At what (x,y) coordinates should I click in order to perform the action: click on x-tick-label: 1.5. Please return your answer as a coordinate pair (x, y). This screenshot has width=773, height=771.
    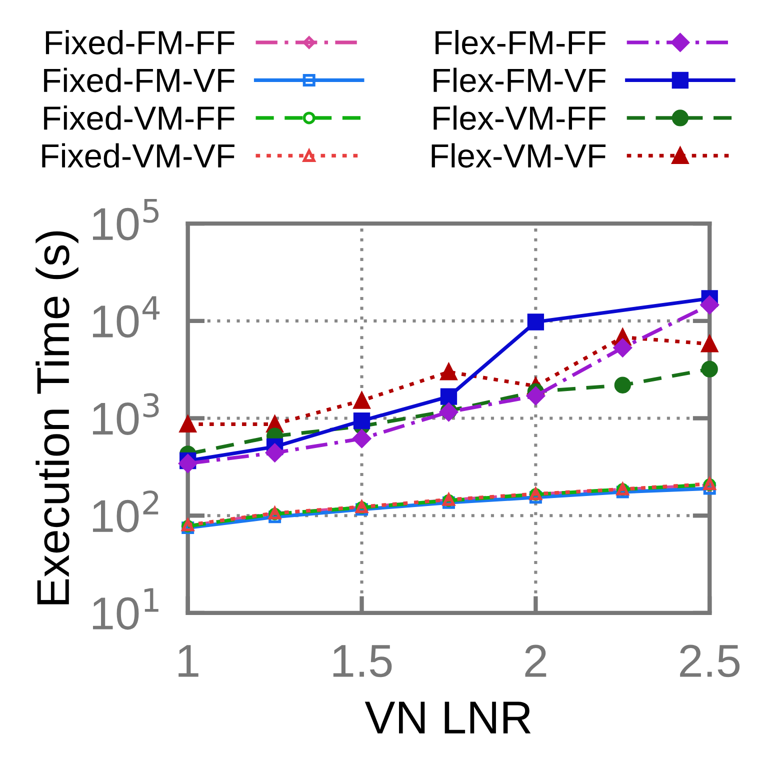
    Looking at the image, I should click on (362, 661).